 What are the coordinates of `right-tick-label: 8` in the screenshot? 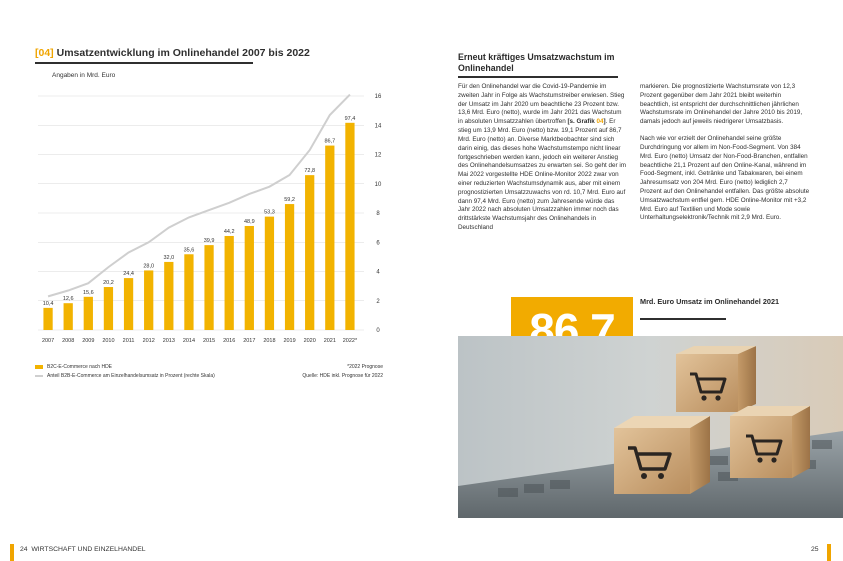 It's located at (378, 214).